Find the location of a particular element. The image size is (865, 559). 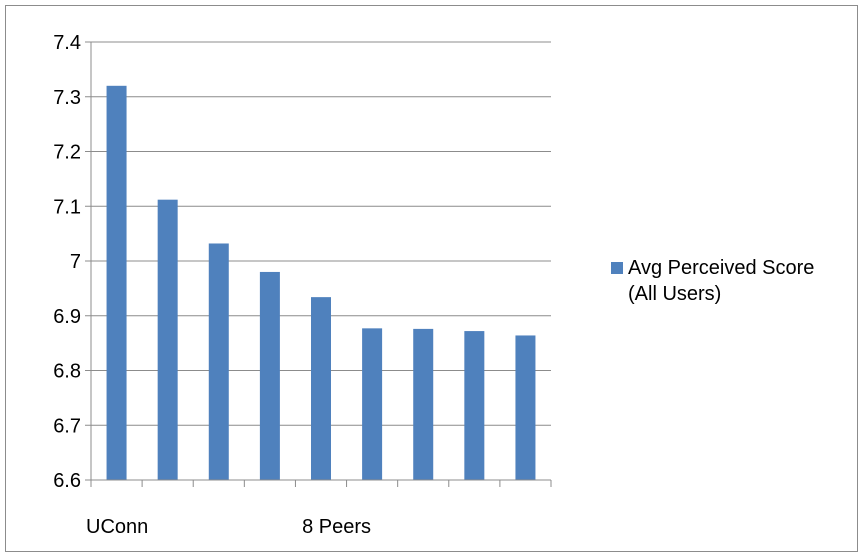

x-category-labels: UConn 8 Peers is located at coordinates (228, 527).